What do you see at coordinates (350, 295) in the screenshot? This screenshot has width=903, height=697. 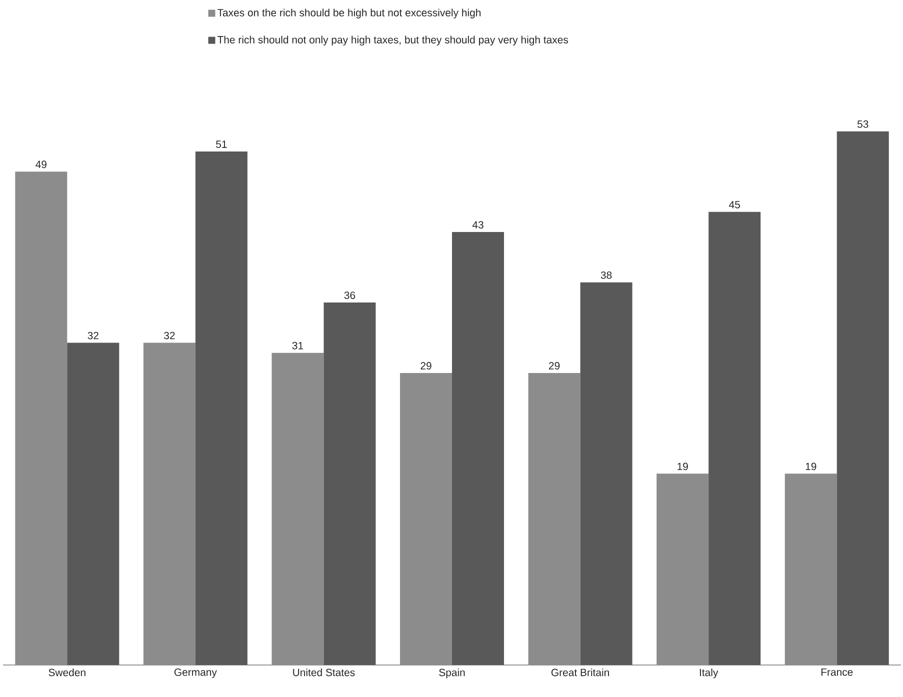 I see `data-label: 36` at bounding box center [350, 295].